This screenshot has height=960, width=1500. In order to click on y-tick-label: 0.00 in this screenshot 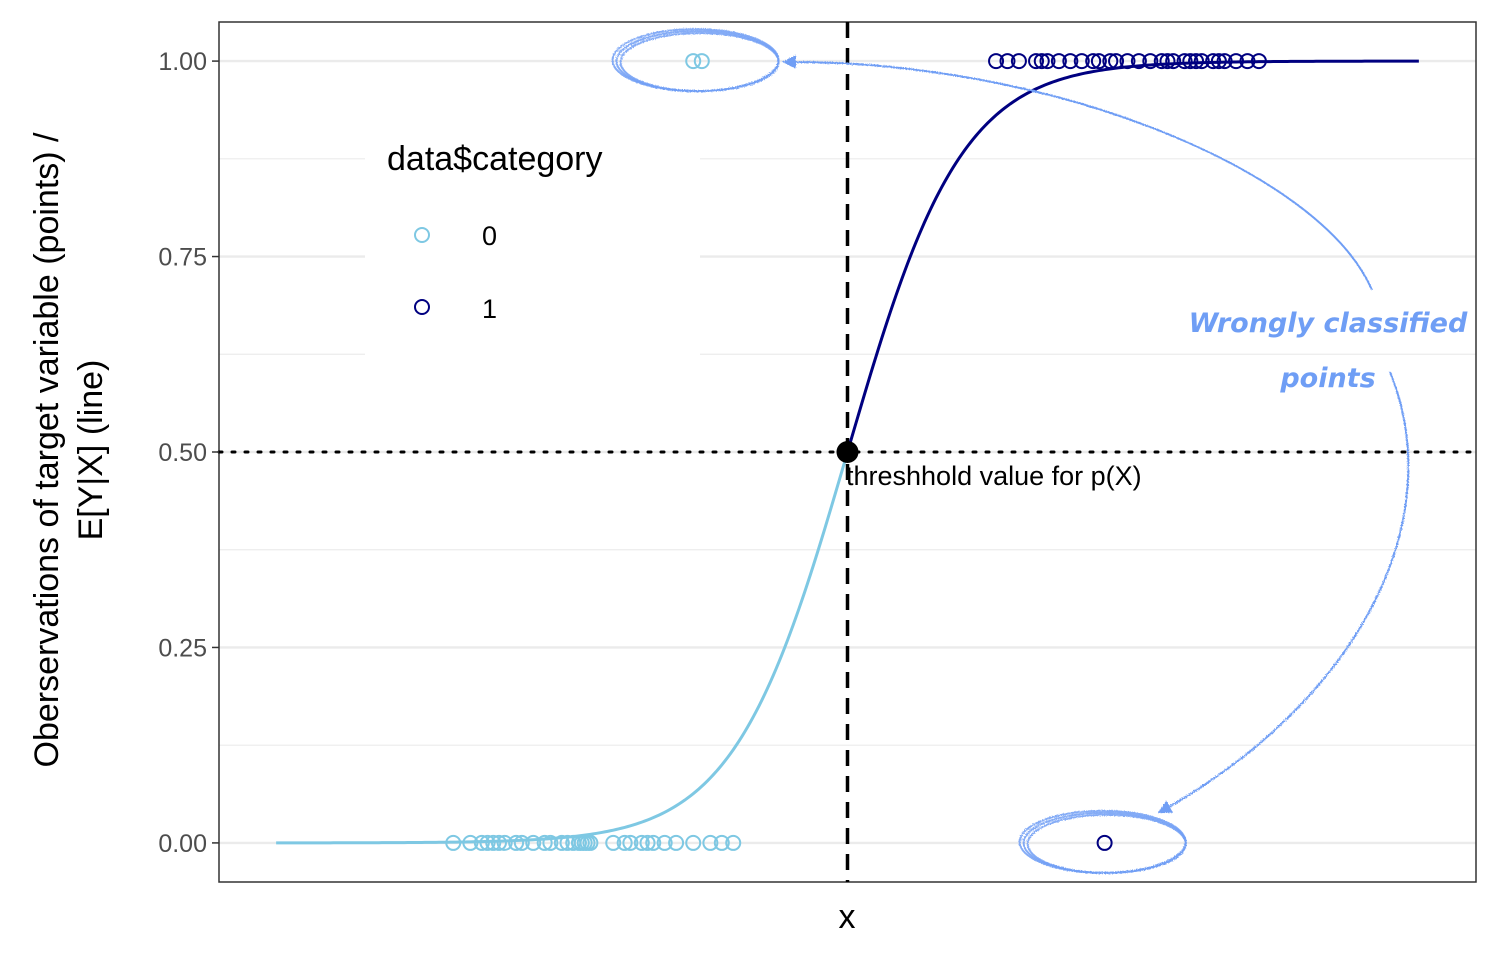, I will do `click(182, 844)`.